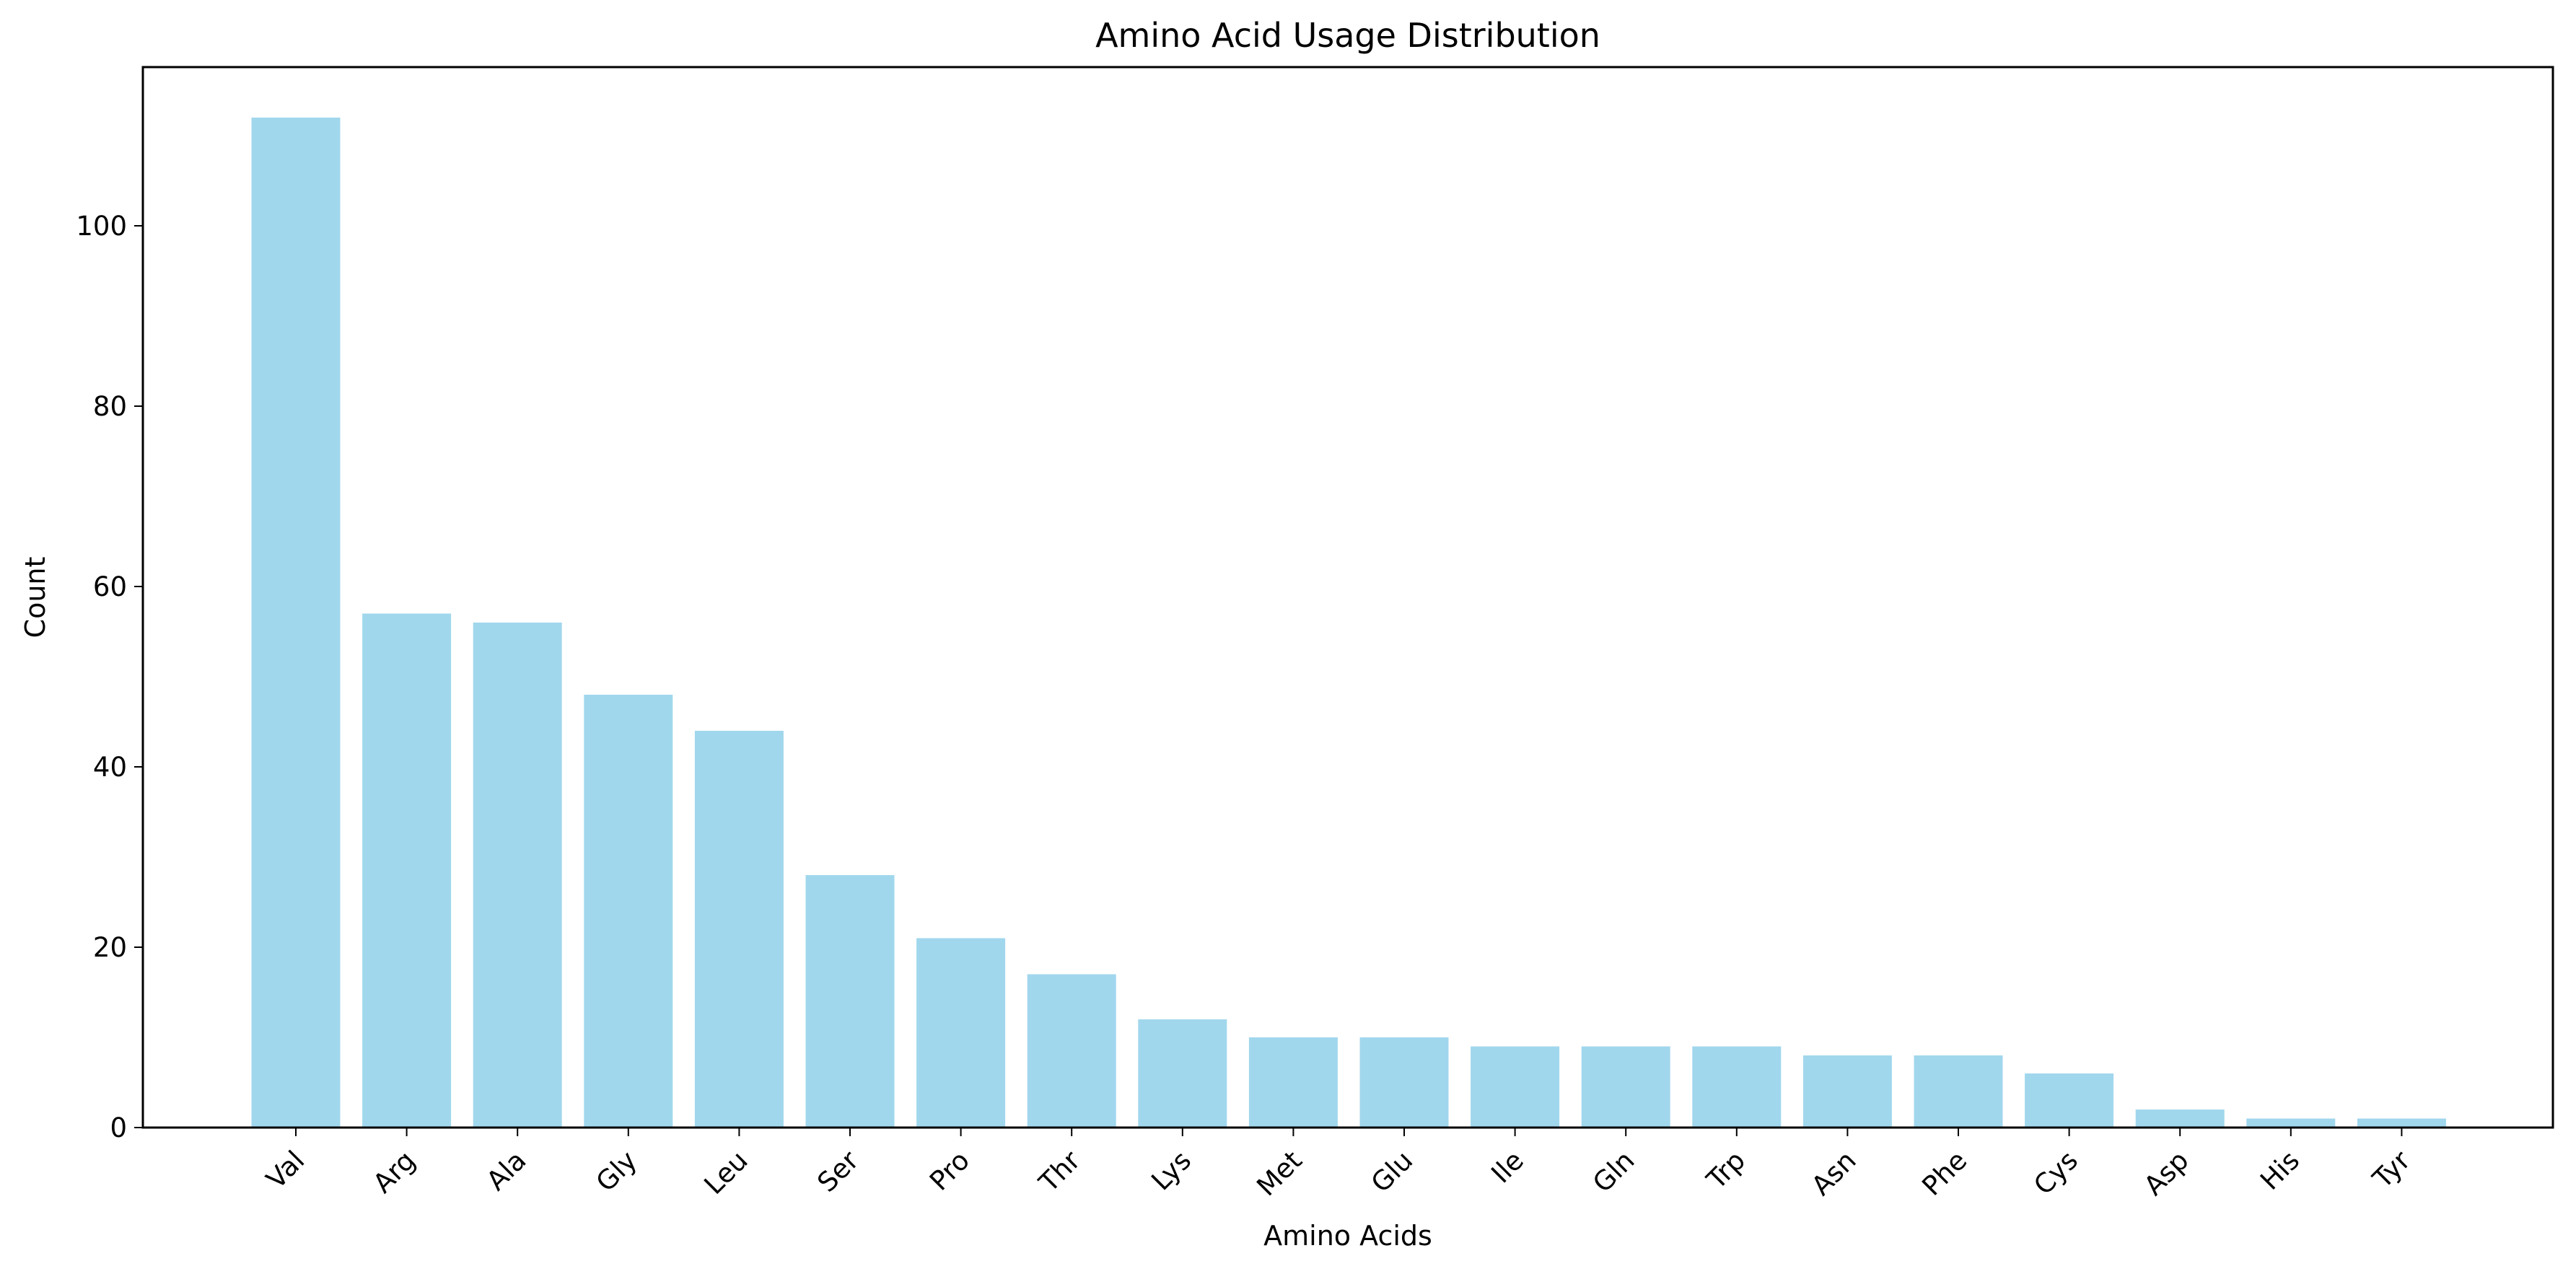 The height and width of the screenshot is (1274, 2576). What do you see at coordinates (110, 768) in the screenshot?
I see `y-tick-label: 40` at bounding box center [110, 768].